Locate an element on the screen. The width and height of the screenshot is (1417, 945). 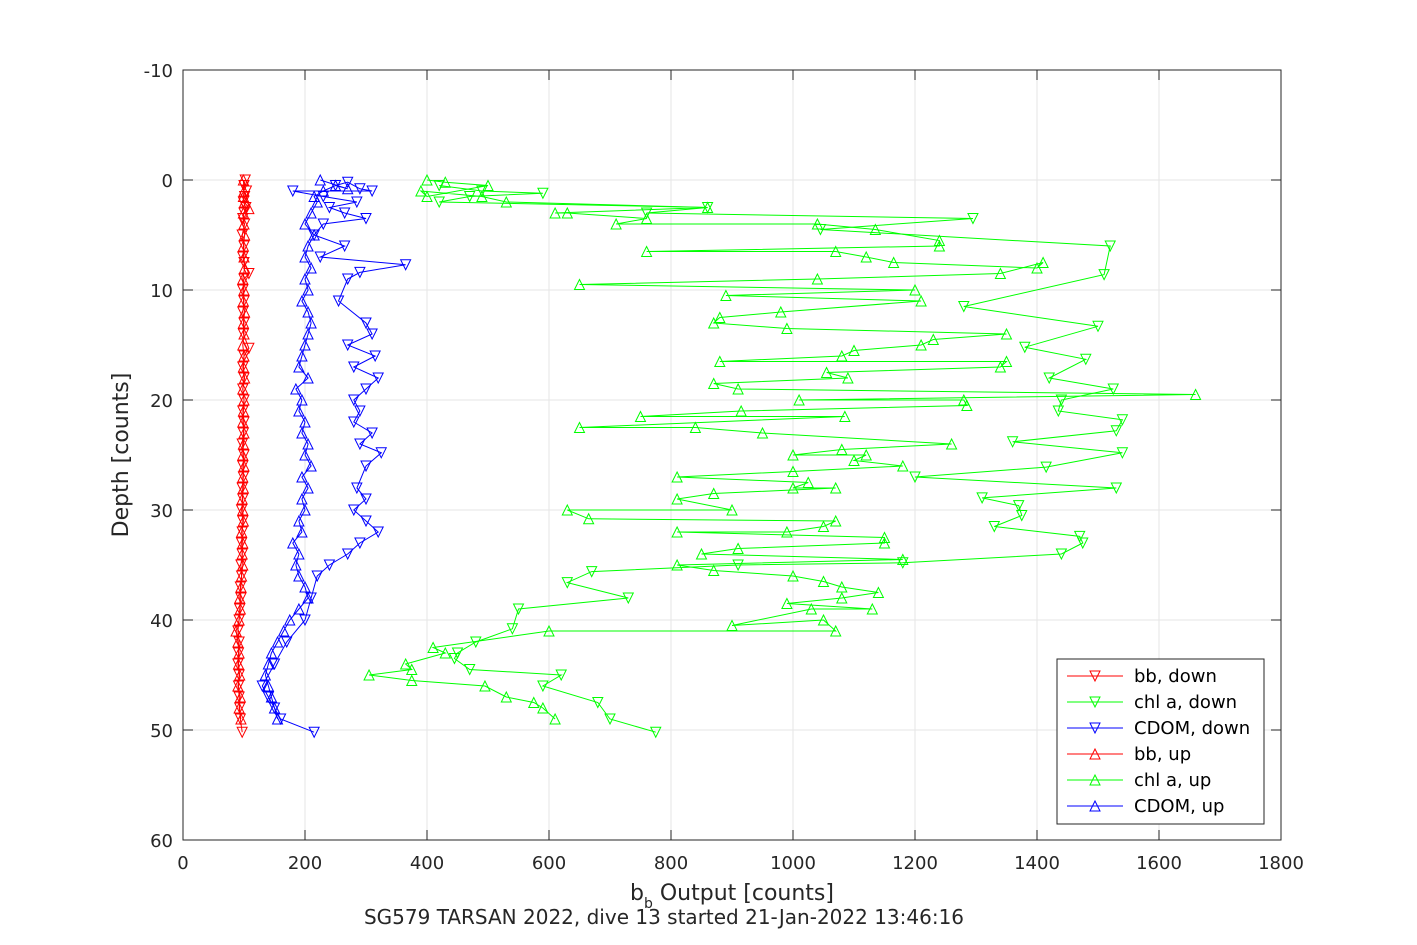
legend-box is located at coordinates (1160, 741).